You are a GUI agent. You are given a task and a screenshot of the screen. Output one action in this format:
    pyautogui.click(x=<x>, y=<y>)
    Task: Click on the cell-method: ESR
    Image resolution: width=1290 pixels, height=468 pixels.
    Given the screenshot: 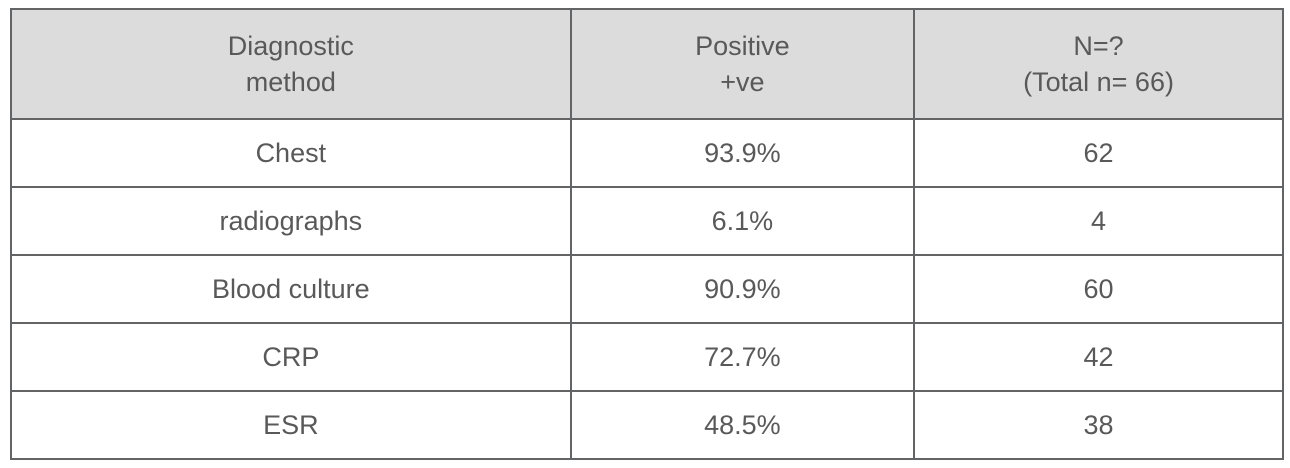 What is the action you would take?
    pyautogui.click(x=291, y=425)
    